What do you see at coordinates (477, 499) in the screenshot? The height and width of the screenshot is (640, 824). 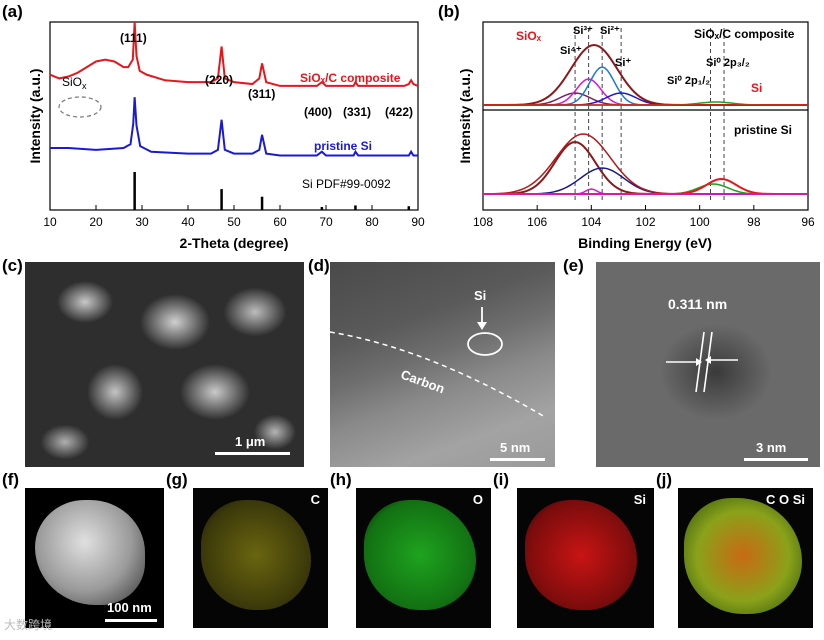 I see `eds-o-label: O` at bounding box center [477, 499].